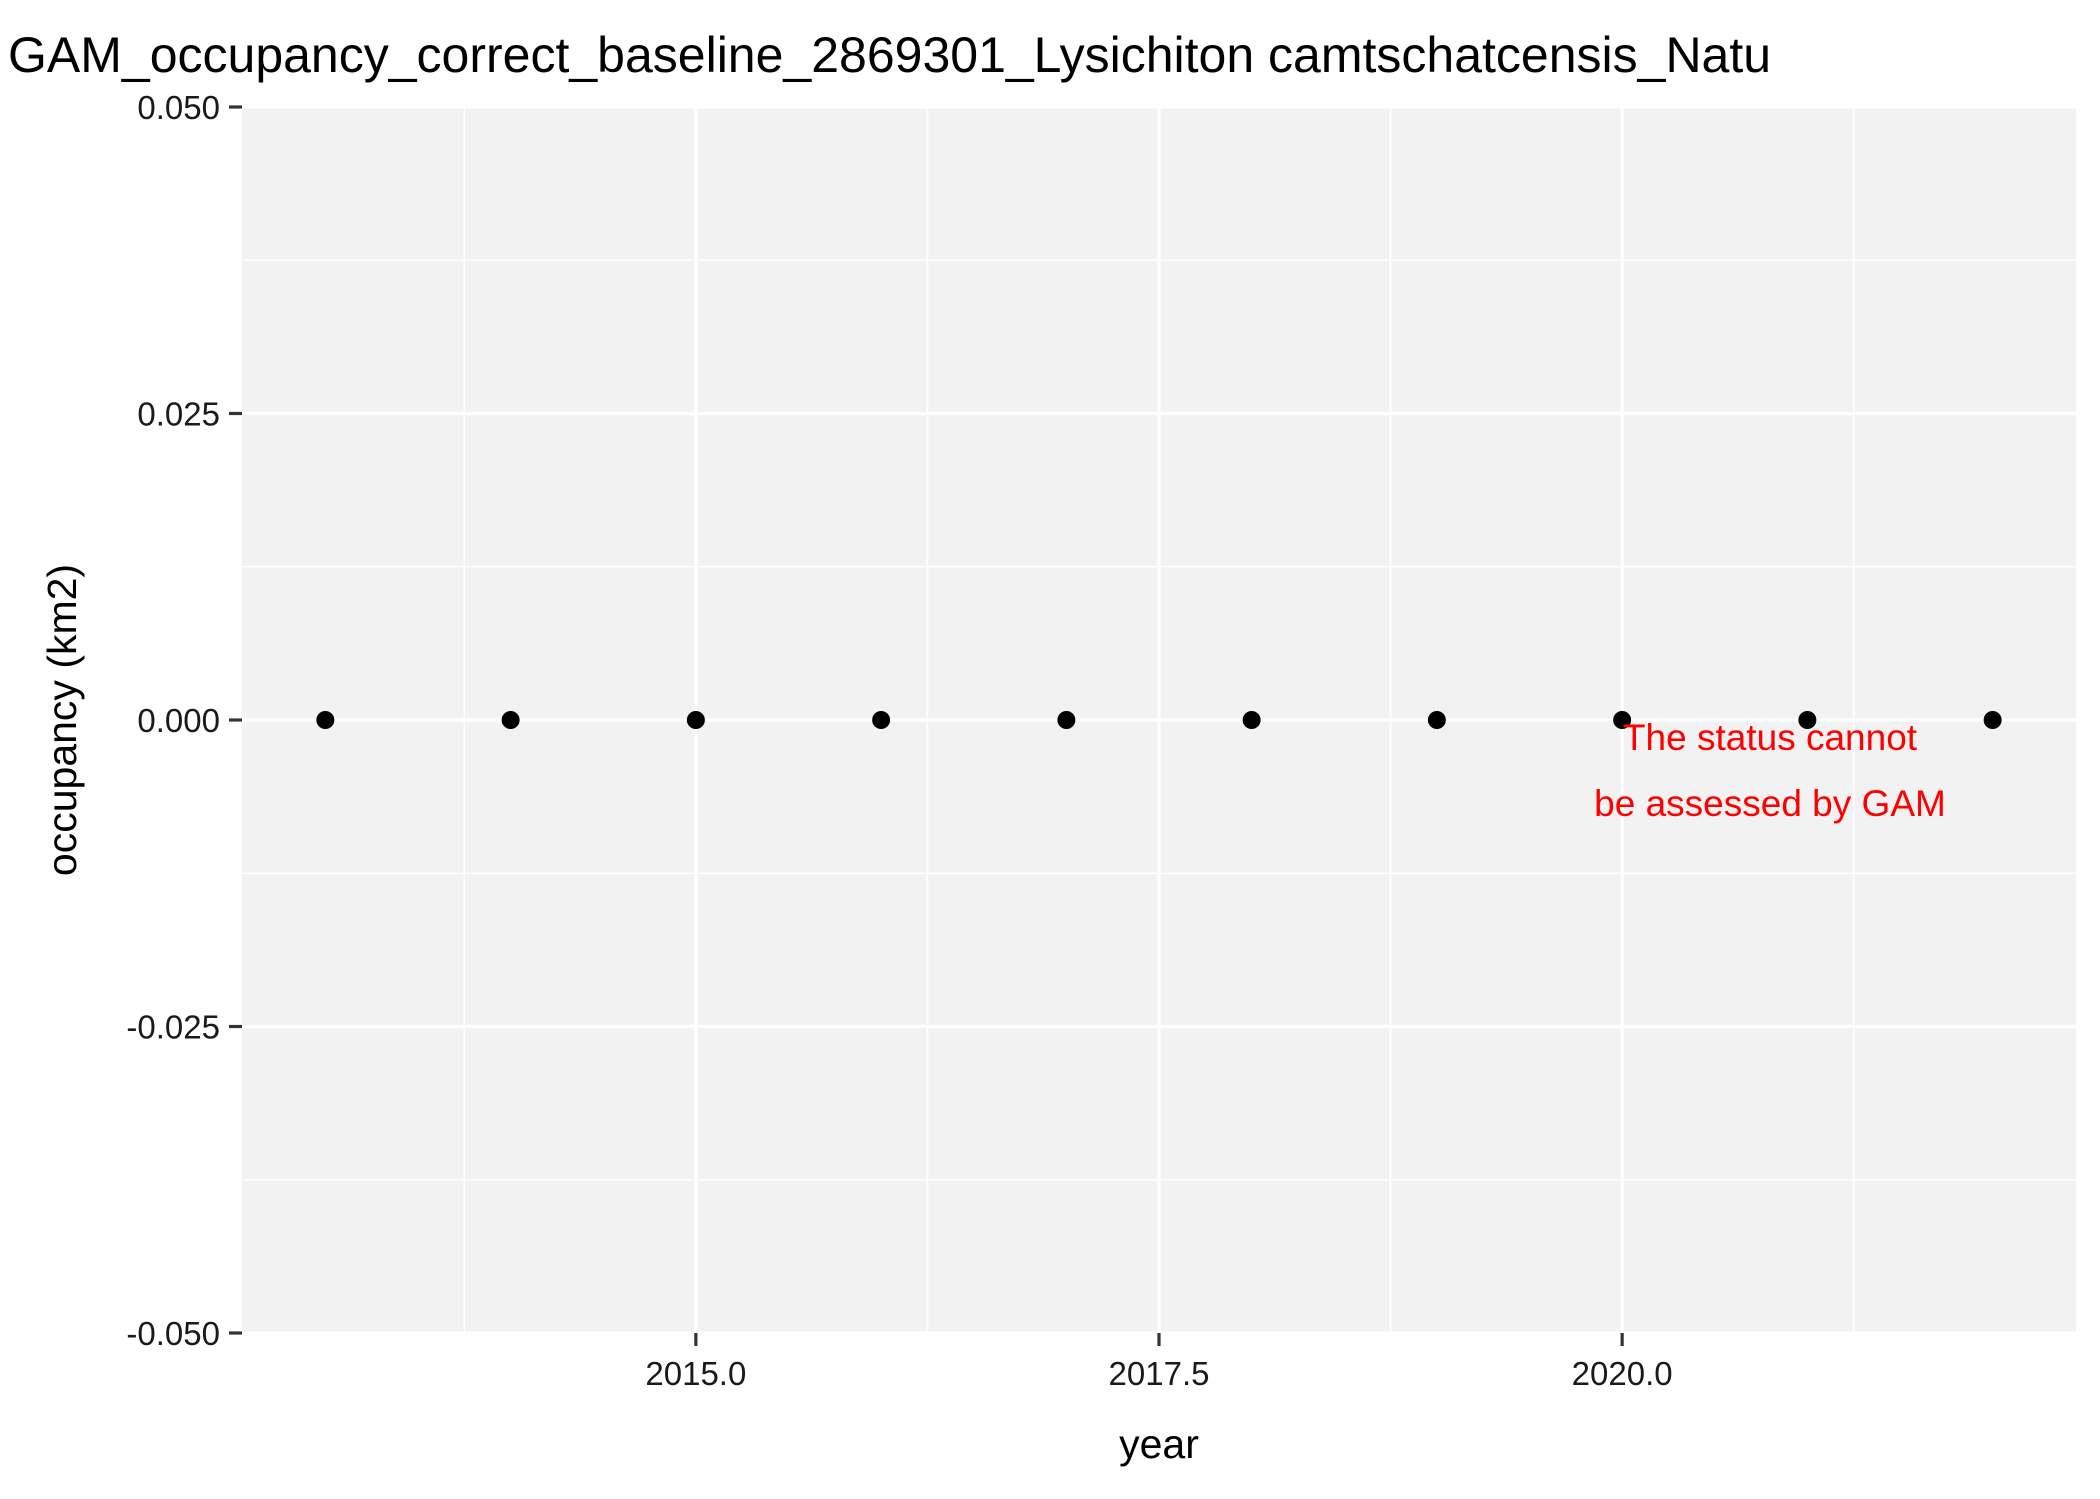 The image size is (2100, 1499). Describe the element at coordinates (173, 1333) in the screenshot. I see `y-tick-label: -0.050` at that location.